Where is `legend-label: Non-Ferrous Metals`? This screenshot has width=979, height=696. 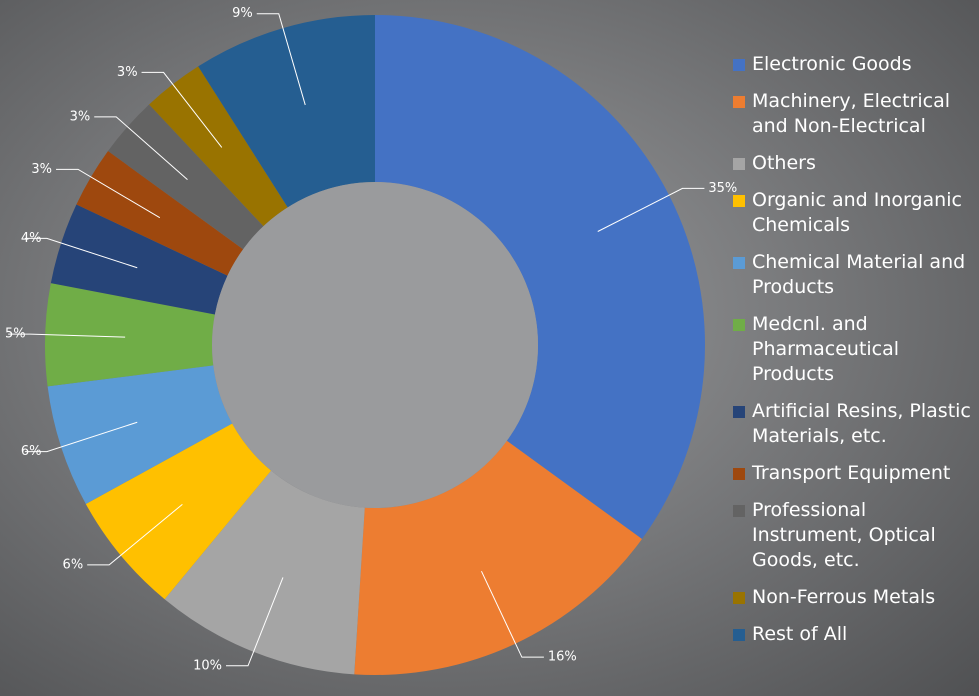
legend-label: Non-Ferrous Metals is located at coordinates (844, 597).